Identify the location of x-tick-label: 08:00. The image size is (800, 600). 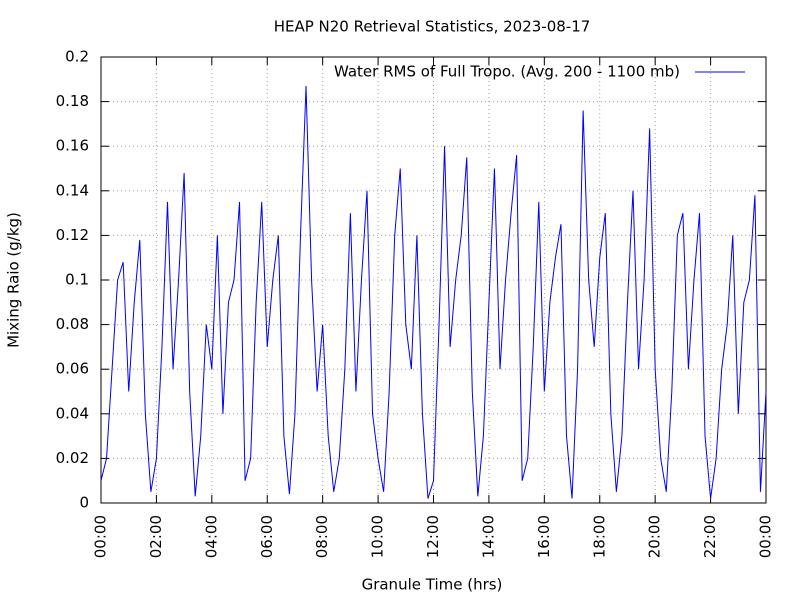
(322, 536).